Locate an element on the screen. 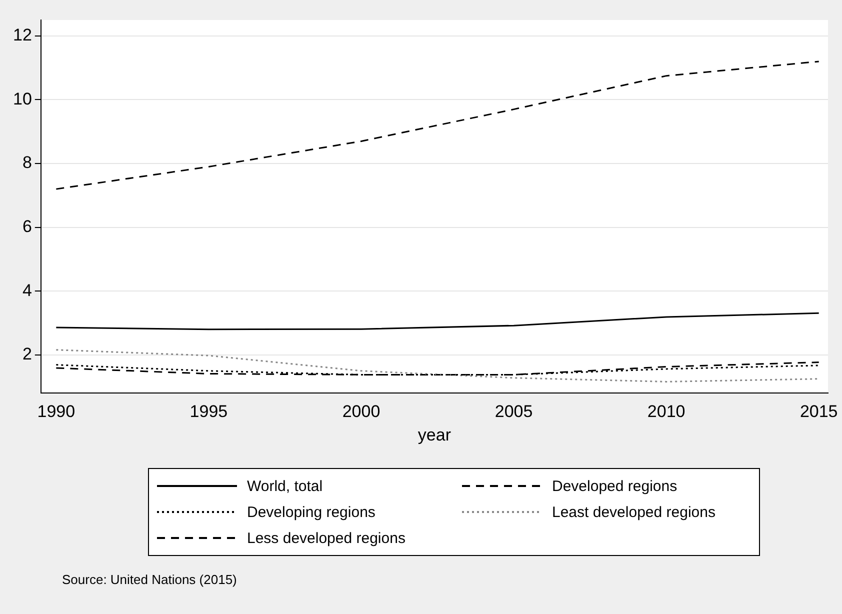 Image resolution: width=842 pixels, height=614 pixels. y-tick-label: 8 is located at coordinates (27, 162).